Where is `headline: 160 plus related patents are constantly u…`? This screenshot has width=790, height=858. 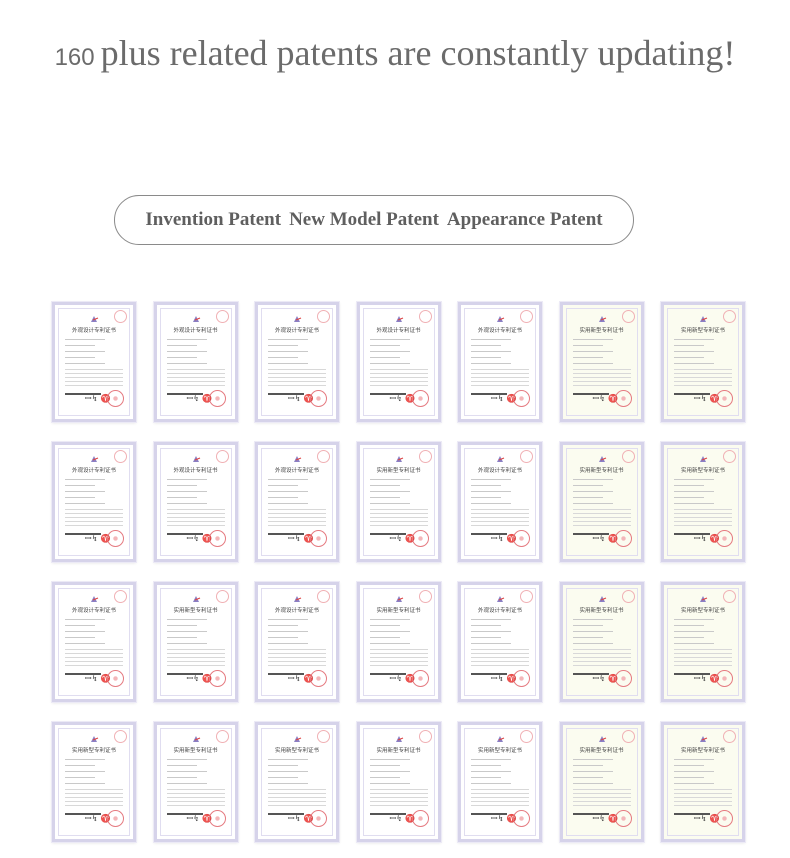
headline: 160 plus related patents are constantly u… is located at coordinates (395, 53).